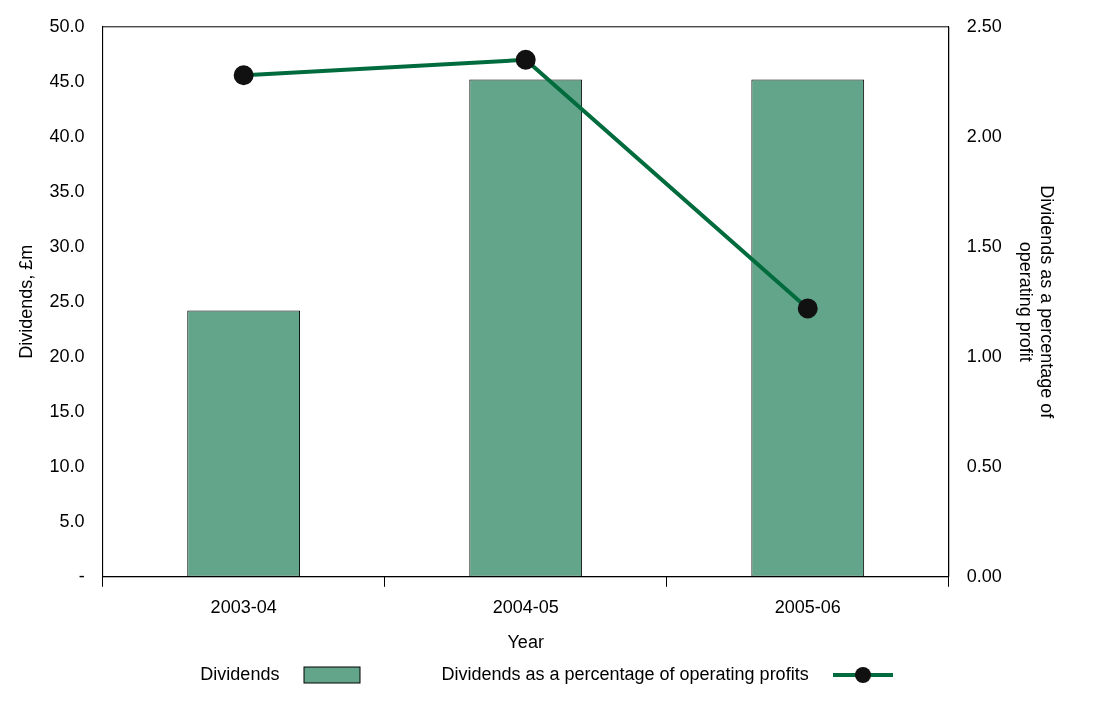  Describe the element at coordinates (240, 674) in the screenshot. I see `legend-label: Dividends` at that location.